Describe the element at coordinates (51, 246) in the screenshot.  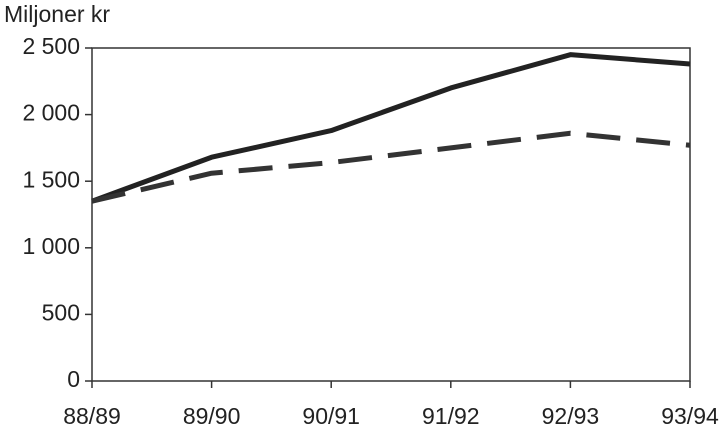
I see `y-tick-label: 1 000` at that location.